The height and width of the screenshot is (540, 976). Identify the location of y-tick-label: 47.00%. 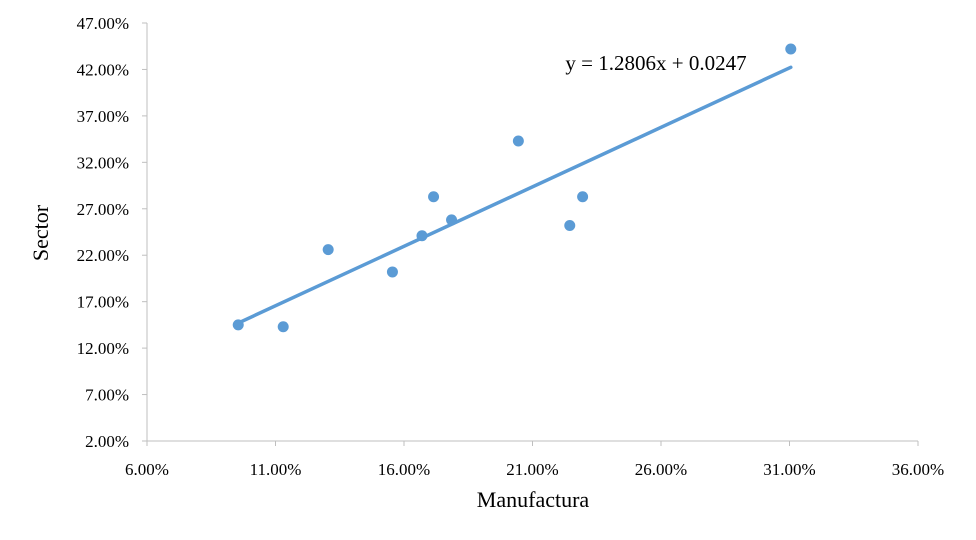
(103, 23).